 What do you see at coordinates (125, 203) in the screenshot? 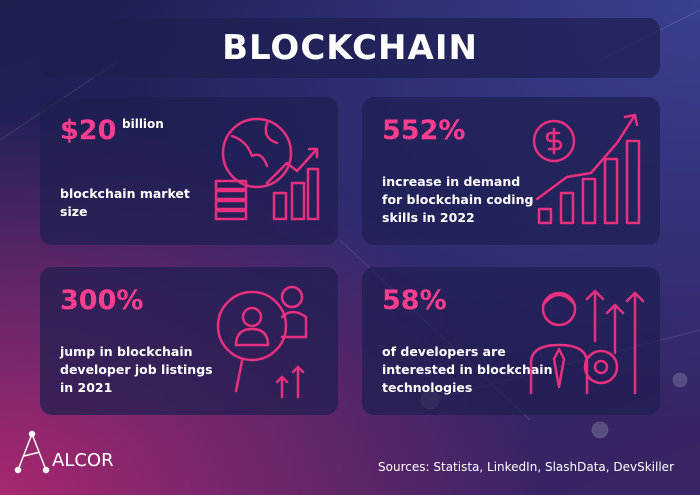
I see `stat-description: blockchain market size` at bounding box center [125, 203].